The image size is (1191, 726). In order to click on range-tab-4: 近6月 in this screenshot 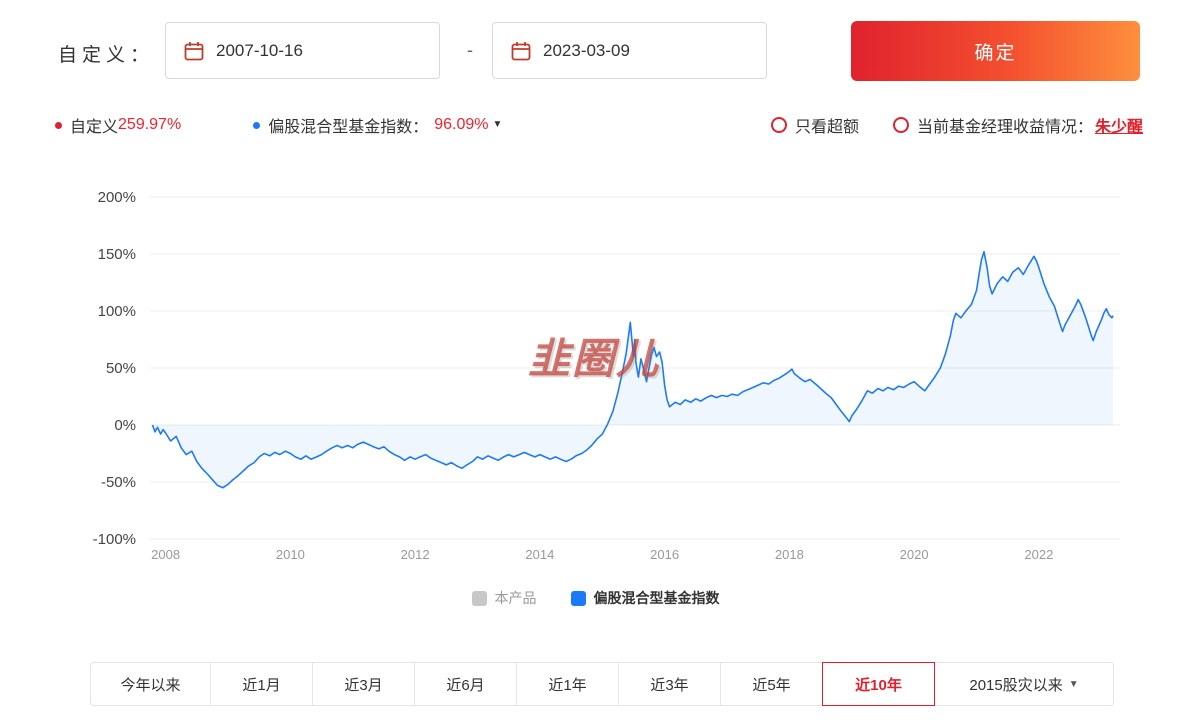, I will do `click(465, 684)`.